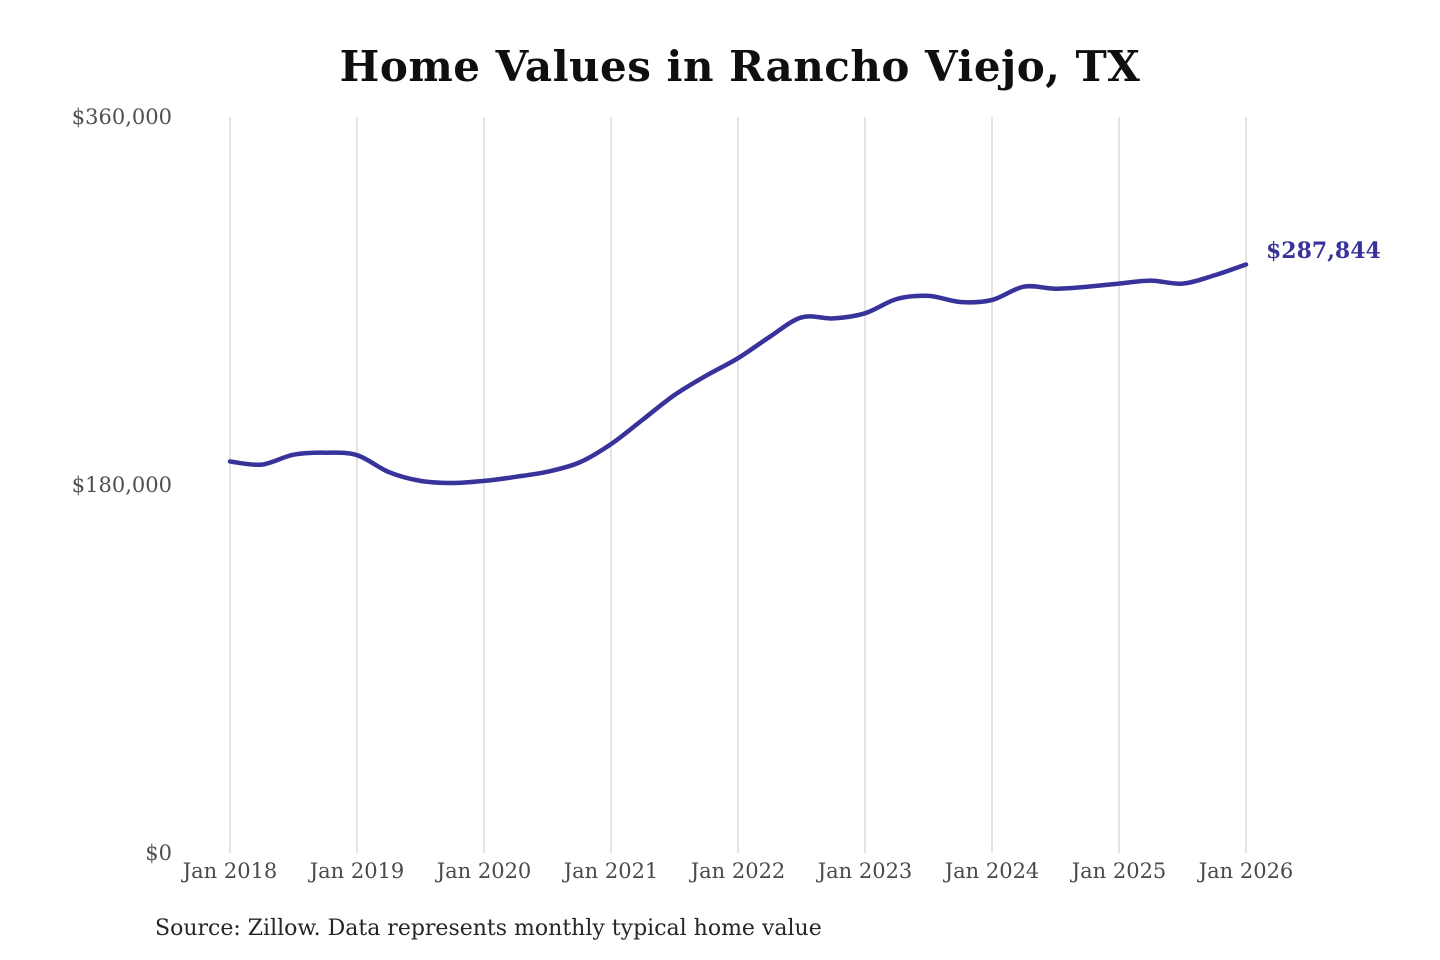 The height and width of the screenshot is (960, 1440). I want to click on x-tick-label-jan-2019: Jan 2019, so click(357, 871).